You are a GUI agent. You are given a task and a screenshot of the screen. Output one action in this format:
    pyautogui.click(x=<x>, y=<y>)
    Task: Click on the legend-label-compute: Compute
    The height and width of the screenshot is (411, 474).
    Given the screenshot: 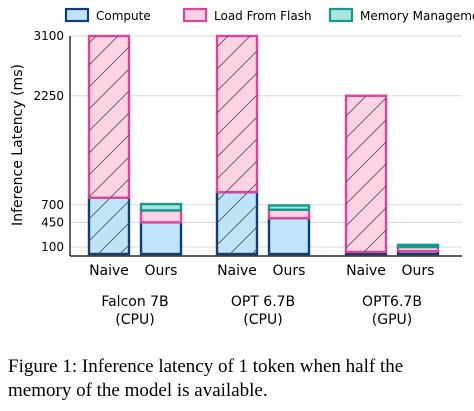 What is the action you would take?
    pyautogui.click(x=123, y=16)
    